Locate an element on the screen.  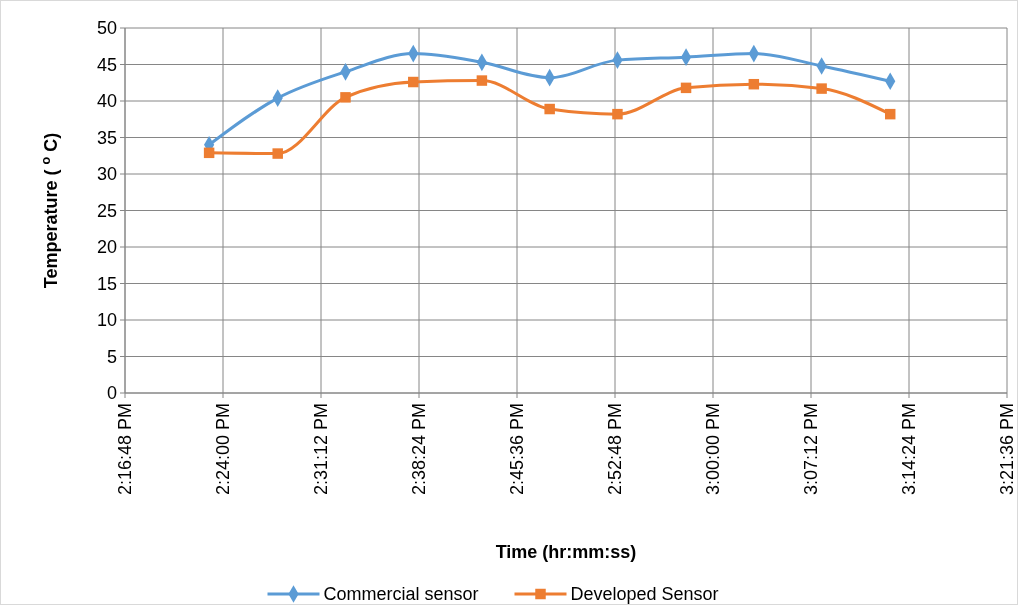
legend-label: Commercial sensor is located at coordinates (401, 594).